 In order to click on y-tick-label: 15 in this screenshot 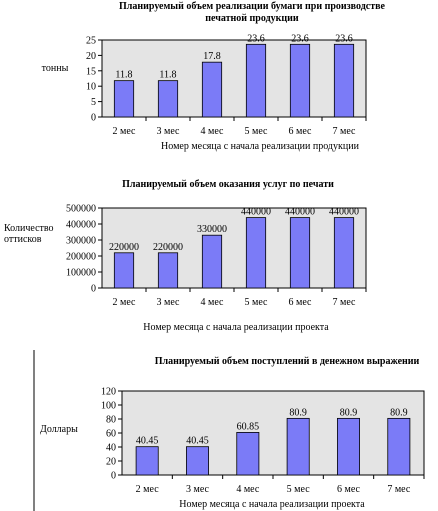, I will do `click(91, 71)`.